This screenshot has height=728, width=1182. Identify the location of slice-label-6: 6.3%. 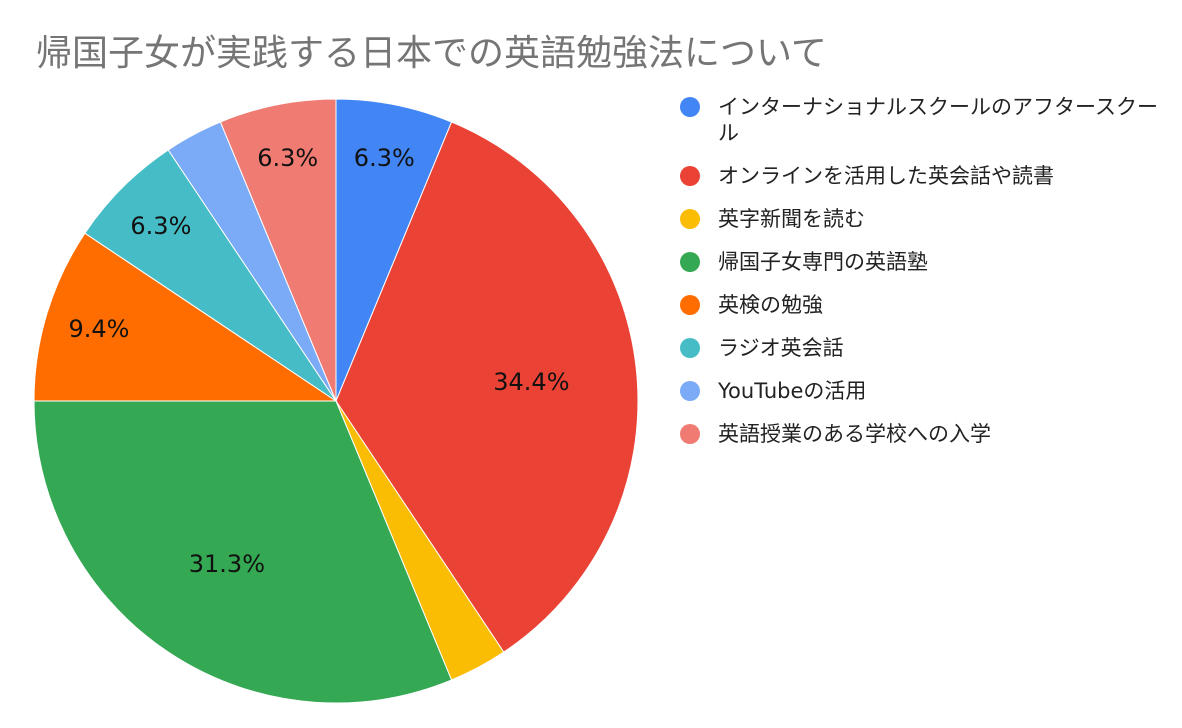
(160, 226).